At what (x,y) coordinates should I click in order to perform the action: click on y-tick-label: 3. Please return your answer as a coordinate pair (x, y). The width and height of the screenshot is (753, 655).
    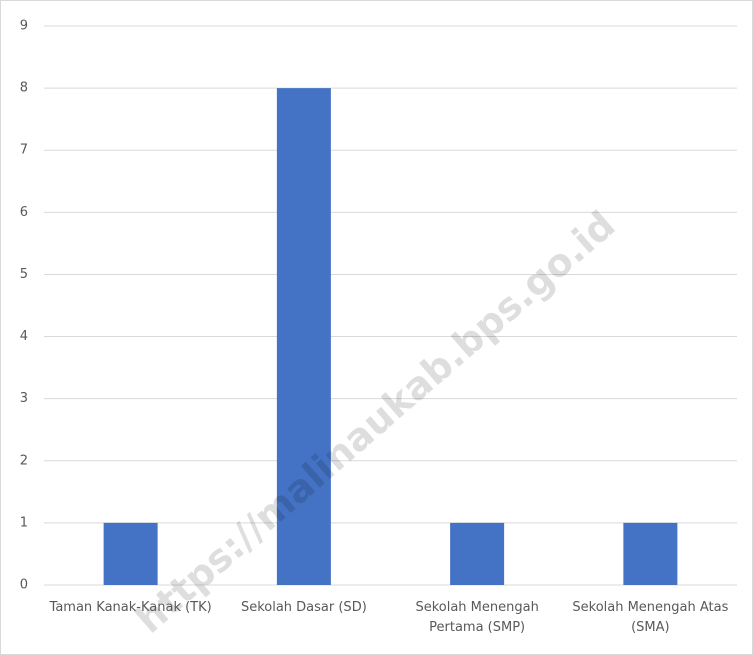
    Looking at the image, I should click on (24, 398).